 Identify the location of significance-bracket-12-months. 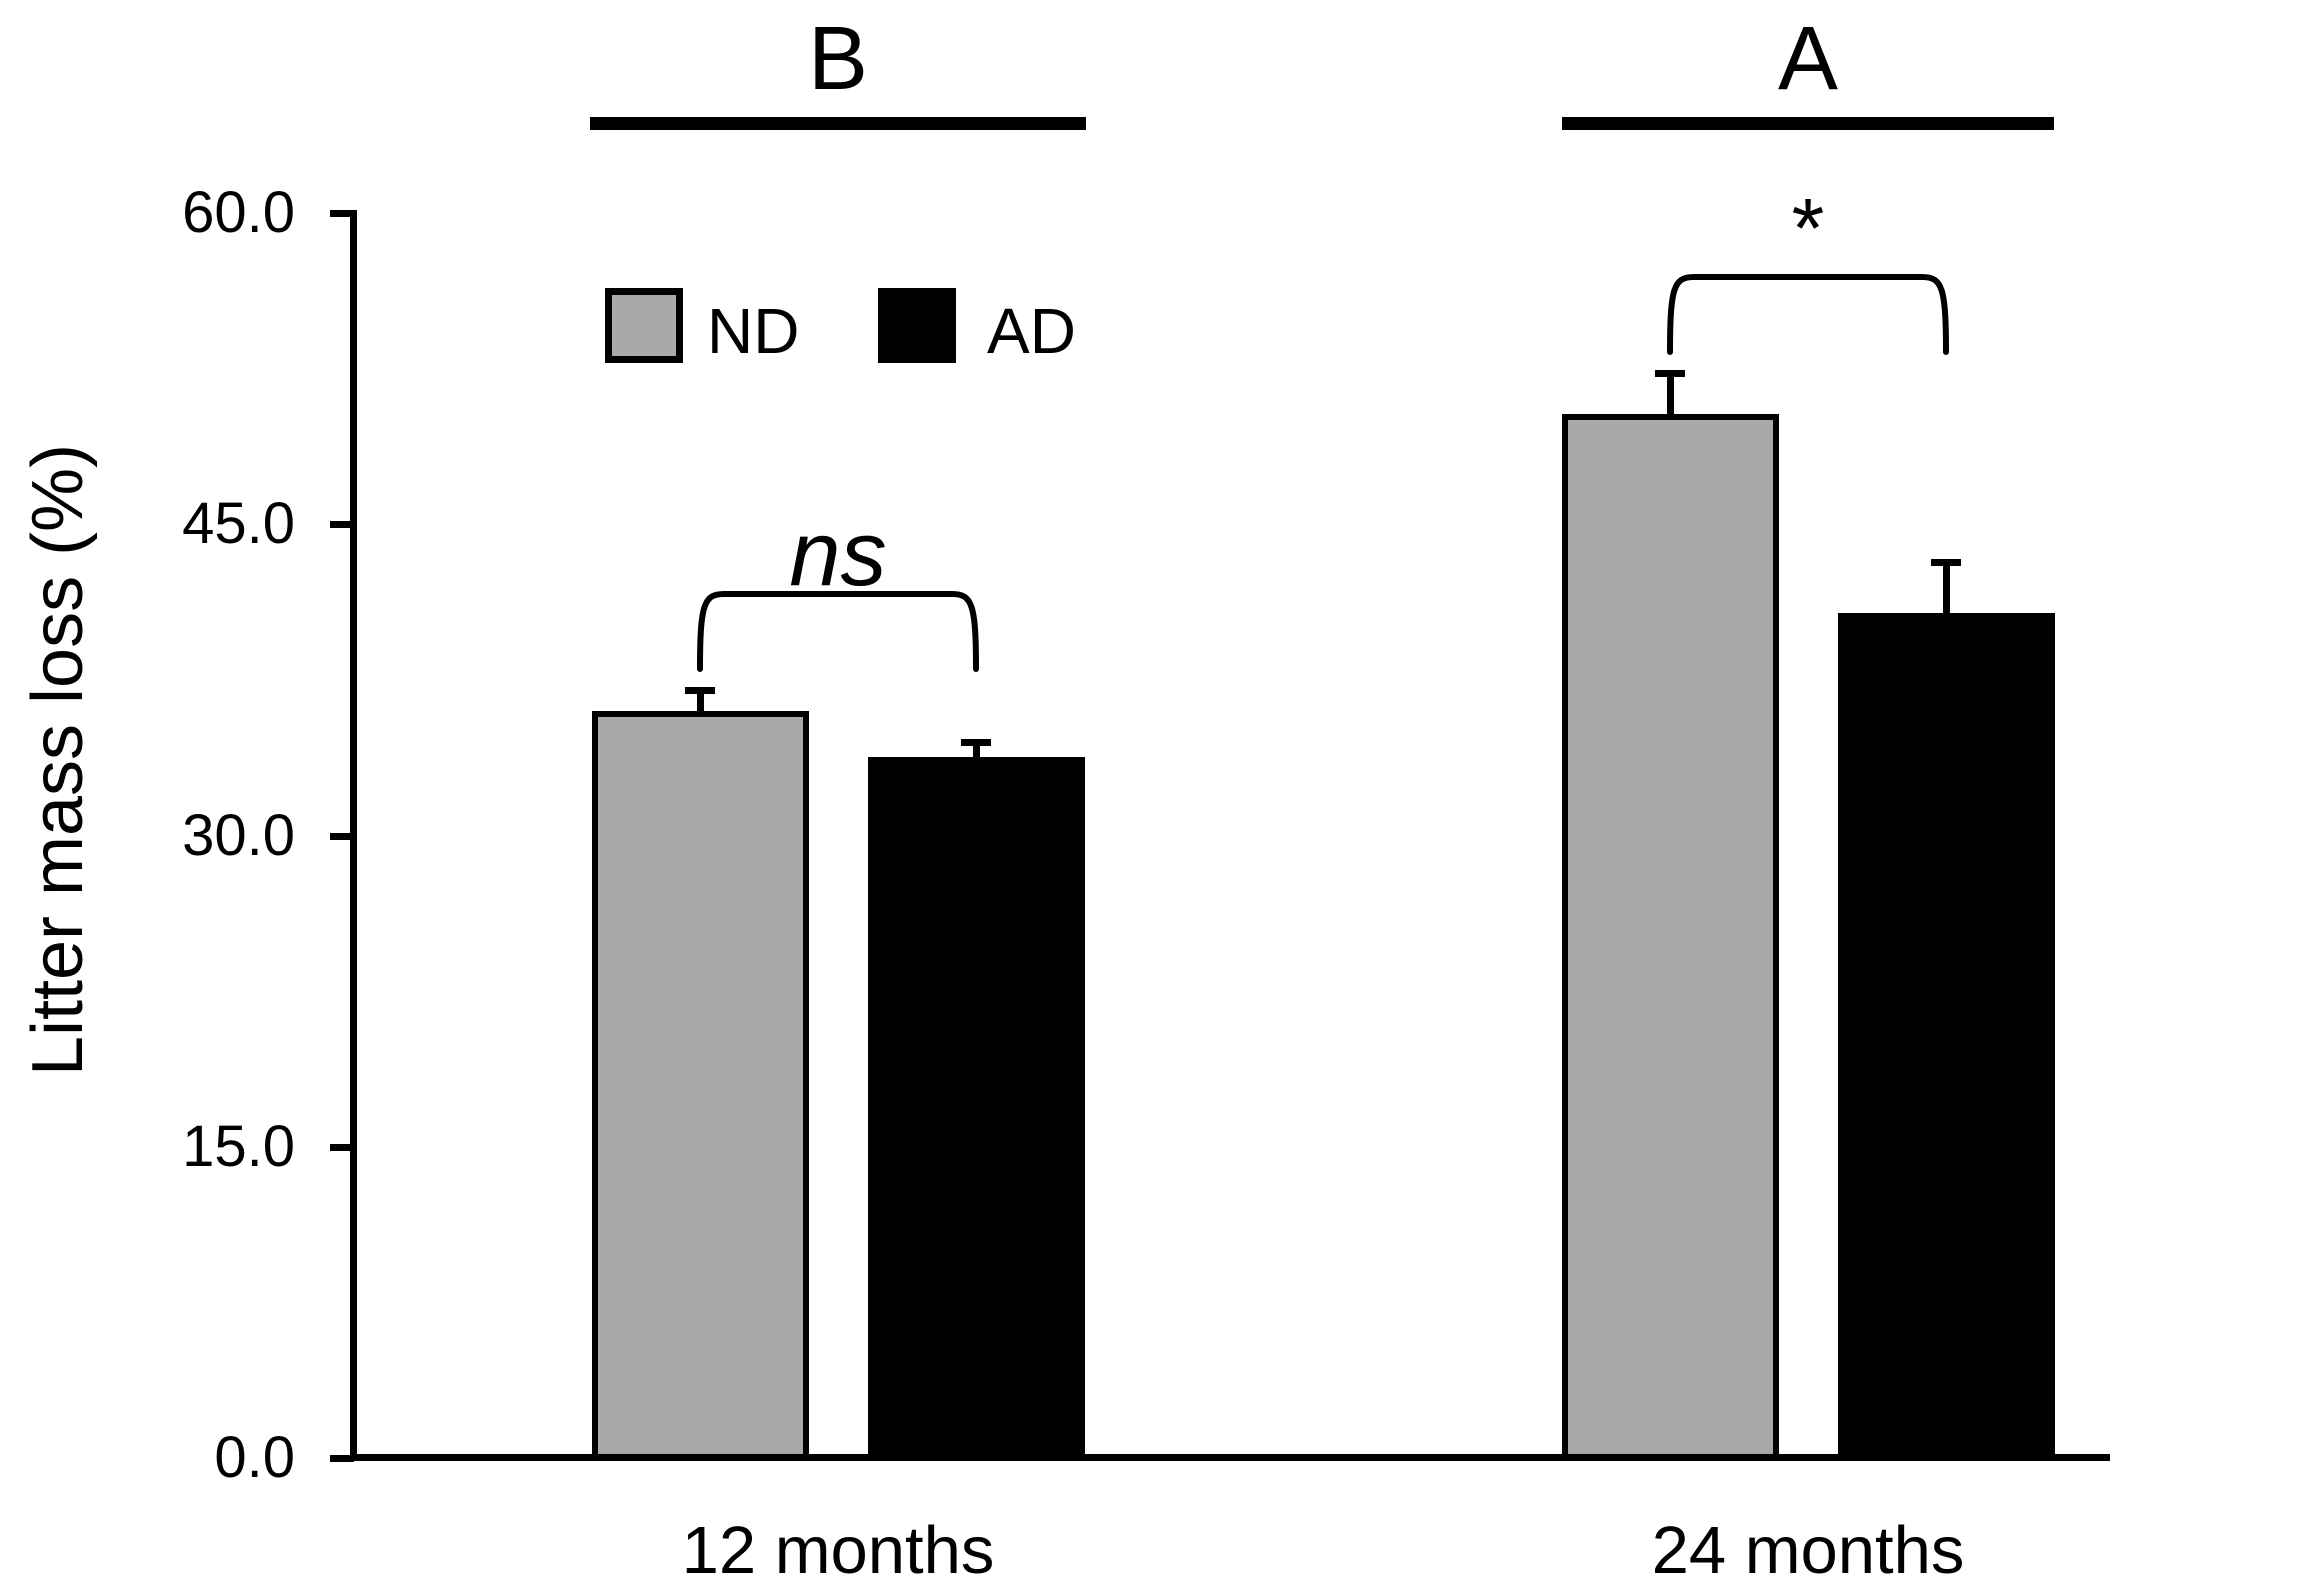
(838, 631).